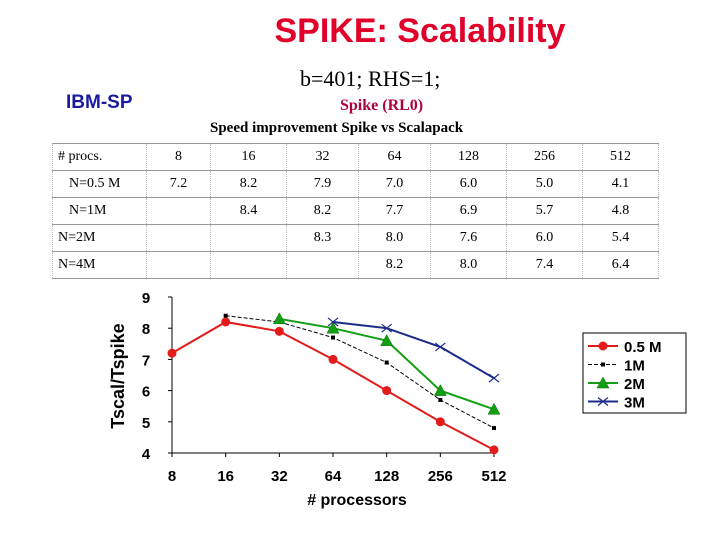  I want to click on table-cell: 8.3, so click(322, 238).